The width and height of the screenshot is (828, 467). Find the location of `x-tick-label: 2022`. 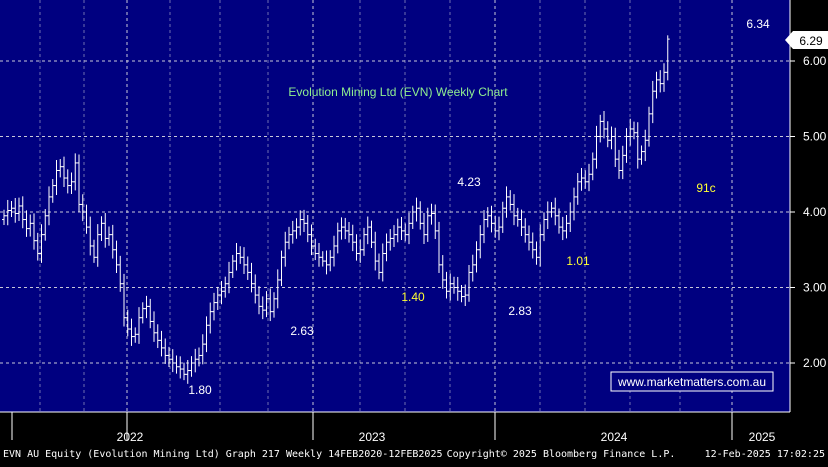

x-tick-label: 2022 is located at coordinates (130, 437).